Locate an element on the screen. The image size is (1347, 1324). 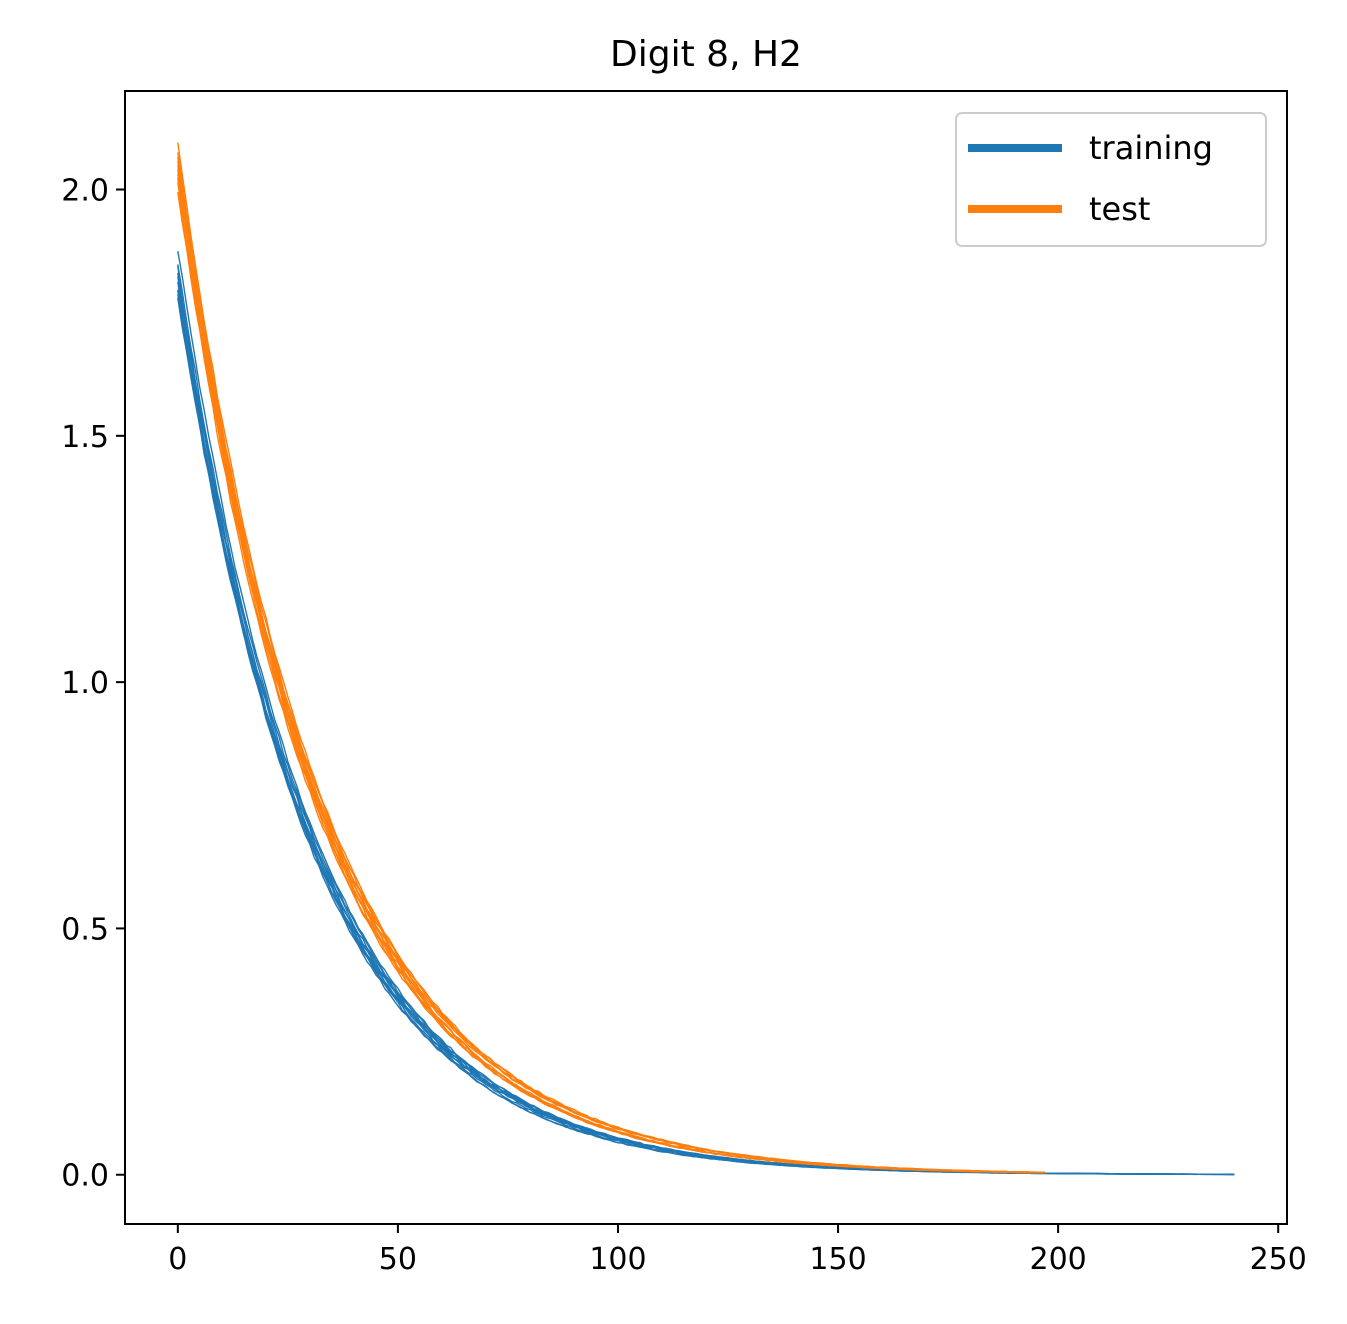
x-tick-label: 150 is located at coordinates (837, 1259).